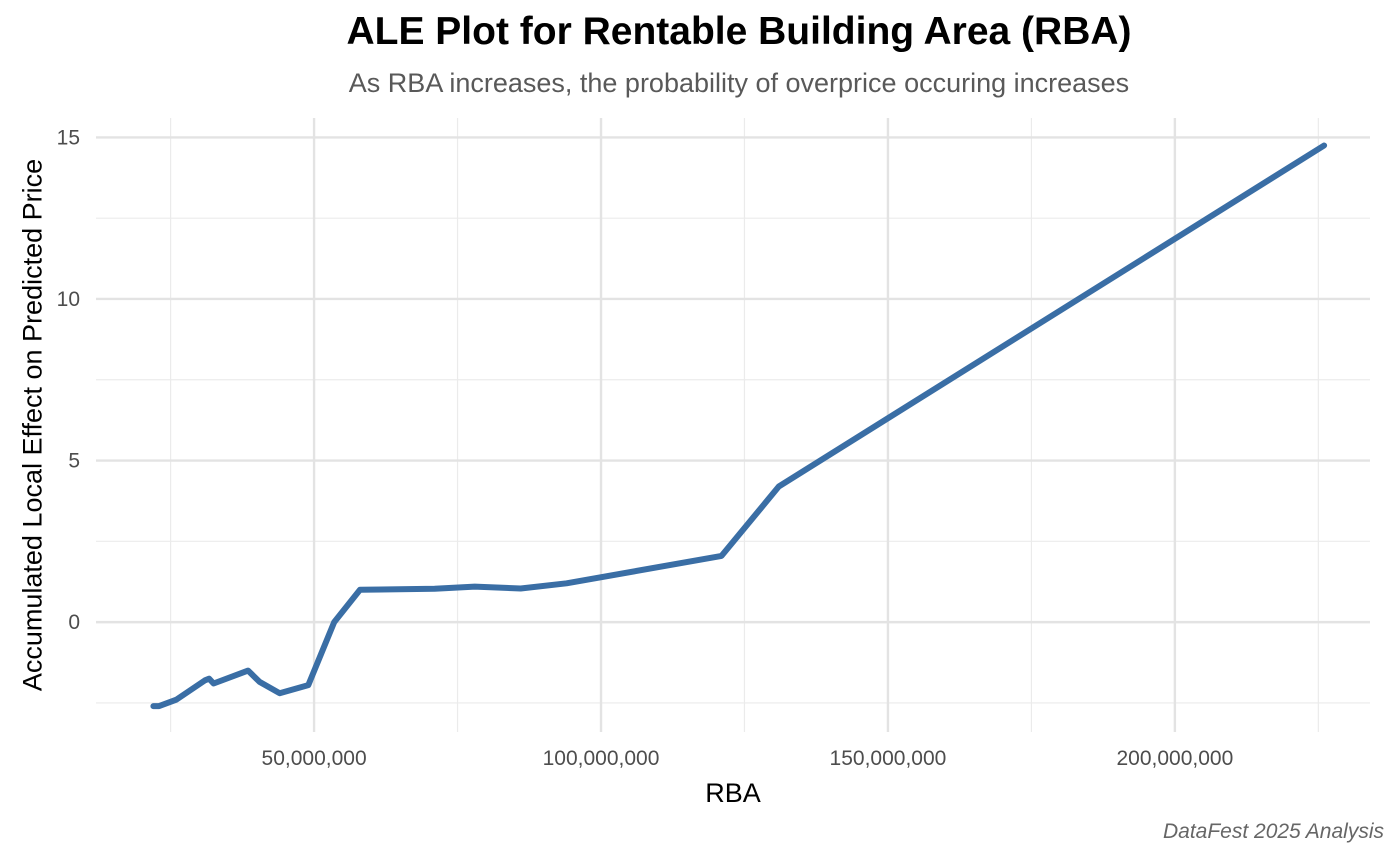  I want to click on x-tick-label: 200,000,000, so click(1174, 758).